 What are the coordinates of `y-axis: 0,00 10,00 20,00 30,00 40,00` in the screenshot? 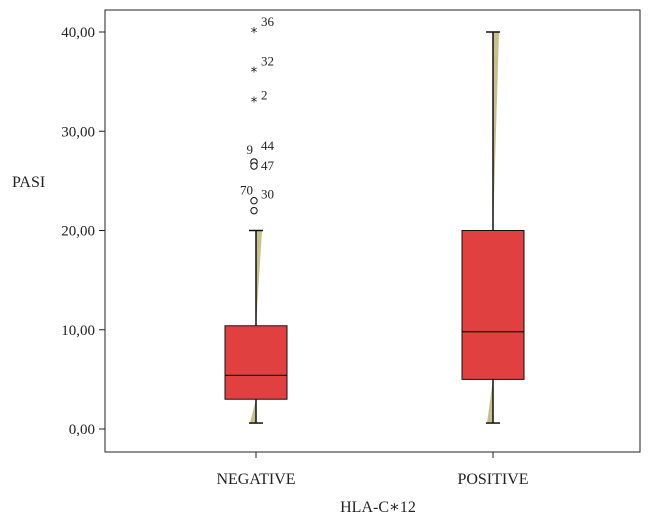 It's located at (83, 231).